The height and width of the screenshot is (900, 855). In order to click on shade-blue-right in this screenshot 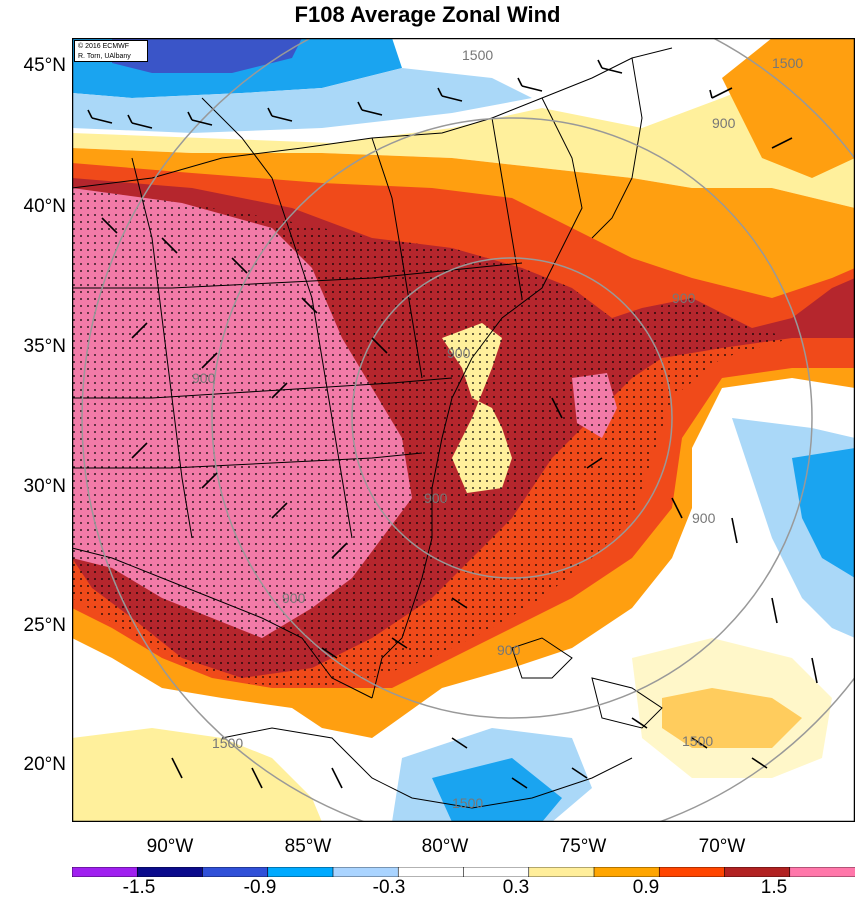, I will do `click(823, 513)`.